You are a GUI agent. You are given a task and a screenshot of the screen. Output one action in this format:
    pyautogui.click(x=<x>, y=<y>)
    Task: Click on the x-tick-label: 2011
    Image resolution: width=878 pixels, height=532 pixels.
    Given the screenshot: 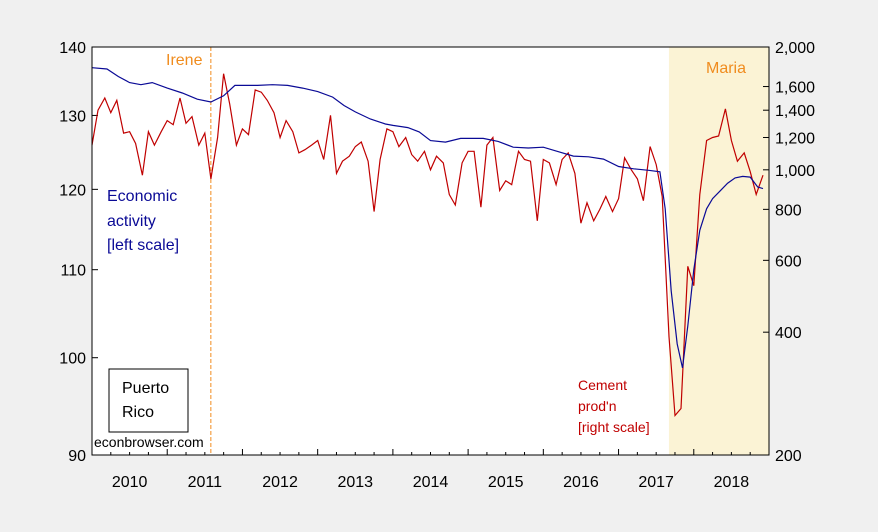 What is the action you would take?
    pyautogui.click(x=205, y=482)
    